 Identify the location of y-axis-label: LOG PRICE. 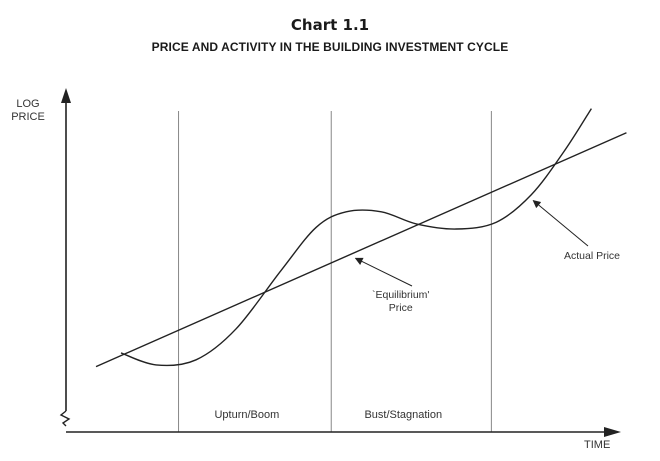
(28, 111).